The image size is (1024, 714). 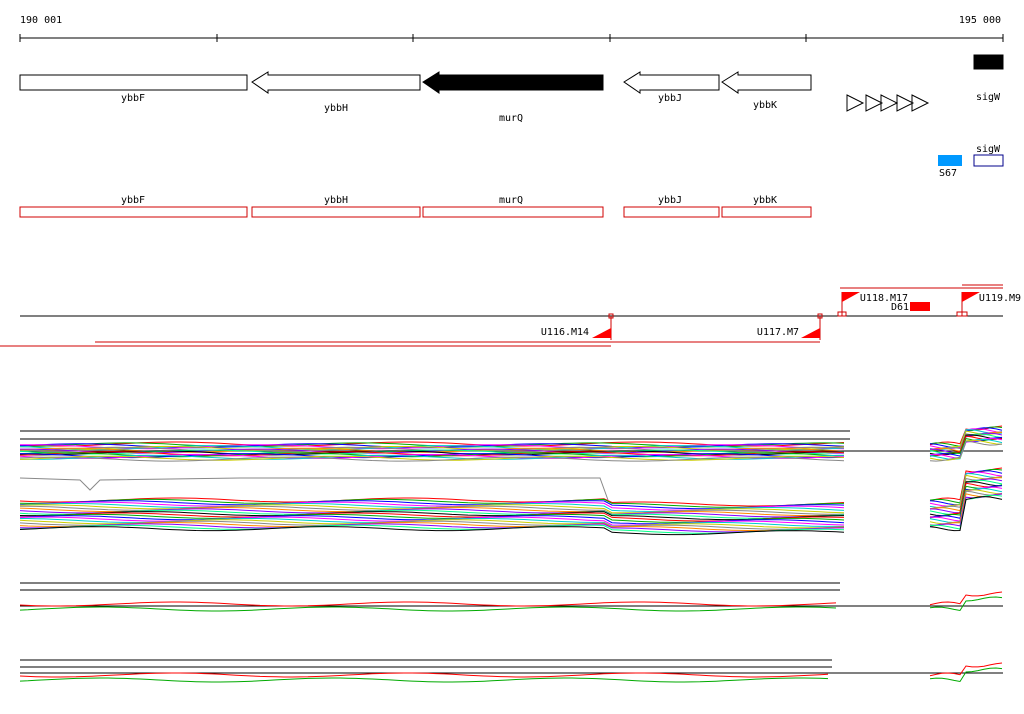 I want to click on ruler-start: 190 001, so click(x=41, y=20).